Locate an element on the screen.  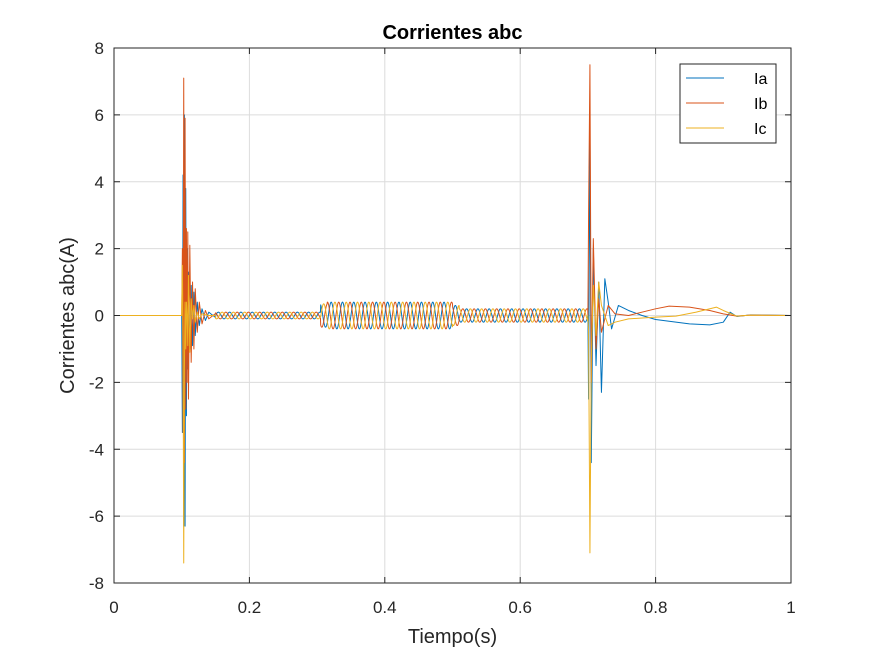
chart-title: Corrientes abc is located at coordinates (452, 33).